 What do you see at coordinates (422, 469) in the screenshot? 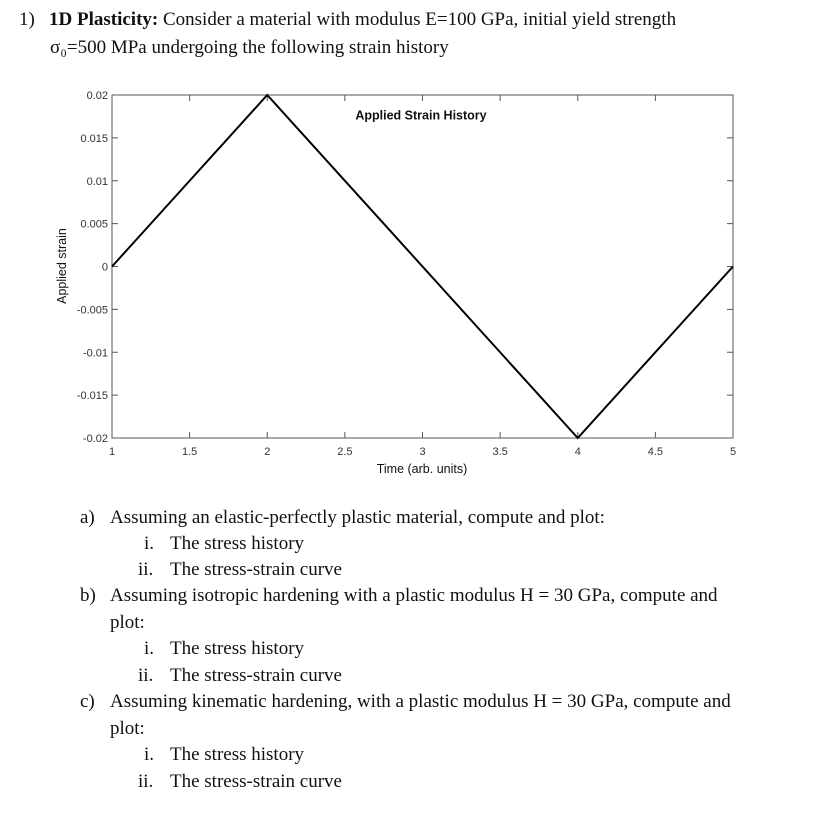
I see `chart-xlabel: Time (arb. units)` at bounding box center [422, 469].